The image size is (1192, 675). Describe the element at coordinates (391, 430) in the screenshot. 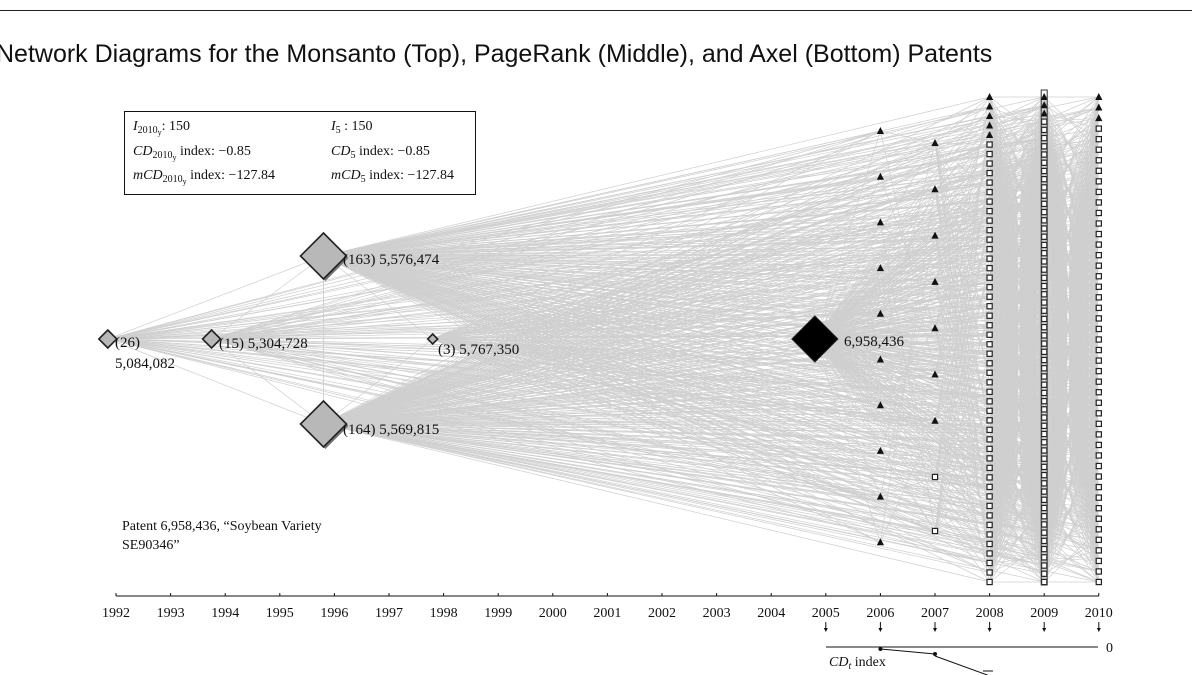

I see `node-label-164: (164) 5,569,815` at that location.